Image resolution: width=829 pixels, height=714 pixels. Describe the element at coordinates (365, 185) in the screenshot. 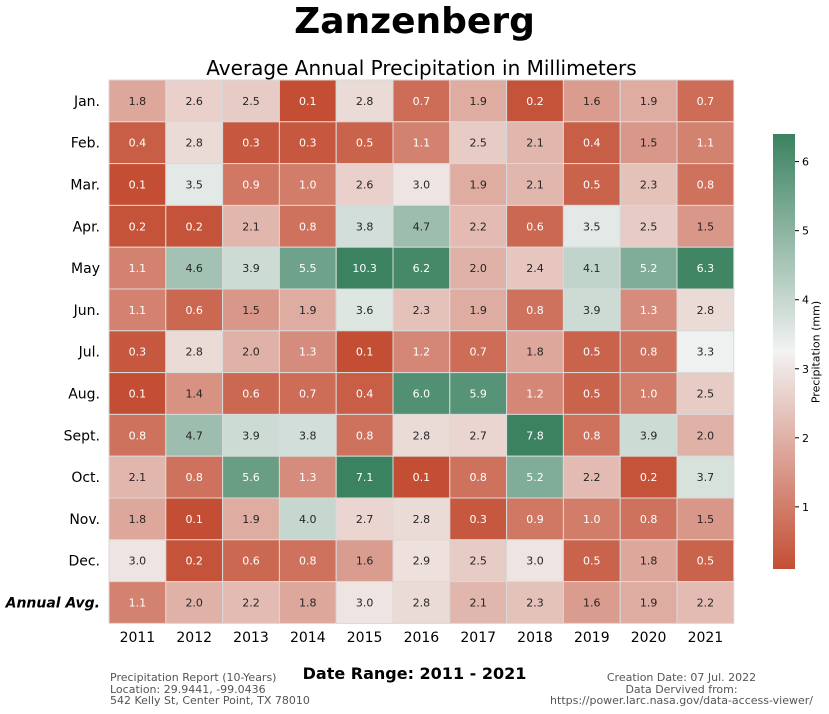

I see `cell-value-label: 2.6` at that location.